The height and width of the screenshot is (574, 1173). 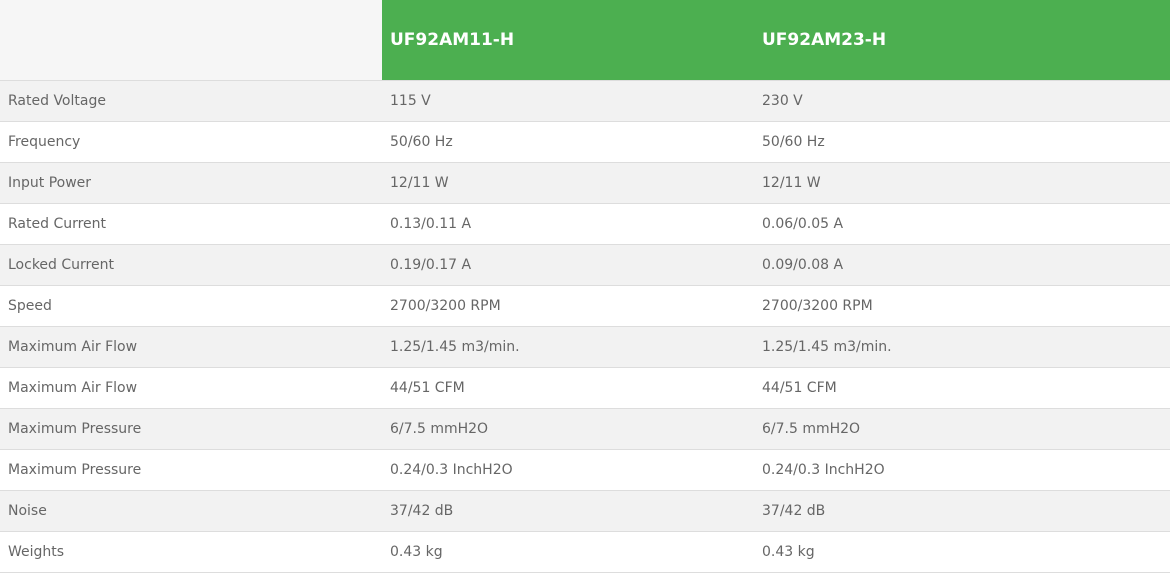 What do you see at coordinates (191, 183) in the screenshot?
I see `row-label: Input Power` at bounding box center [191, 183].